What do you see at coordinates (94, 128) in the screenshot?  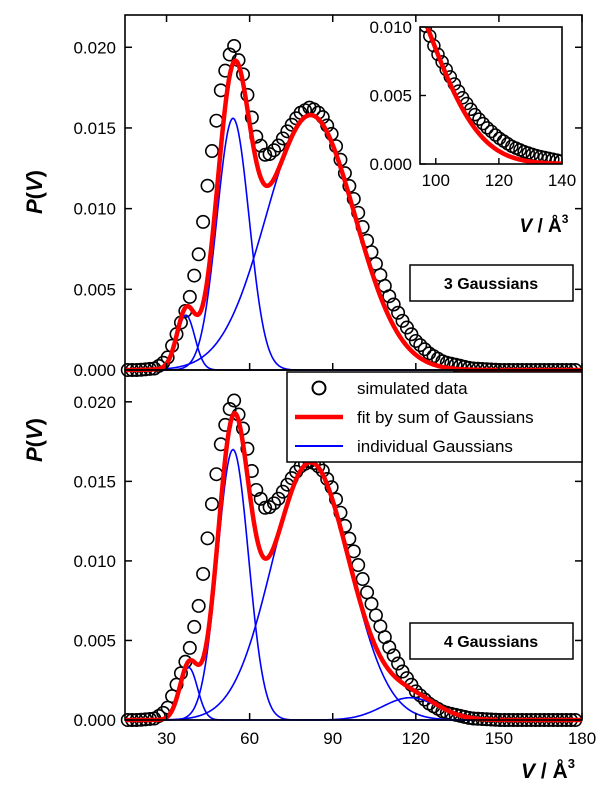 I see `top-y-tick-label: 0.015` at bounding box center [94, 128].